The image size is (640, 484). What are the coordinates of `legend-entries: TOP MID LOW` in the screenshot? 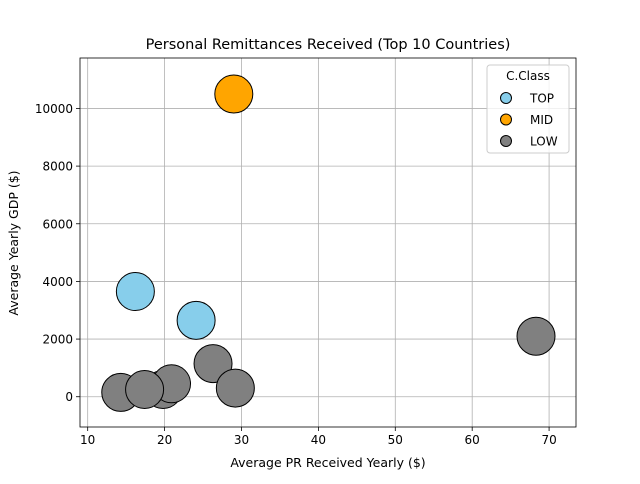 It's located at (529, 120).